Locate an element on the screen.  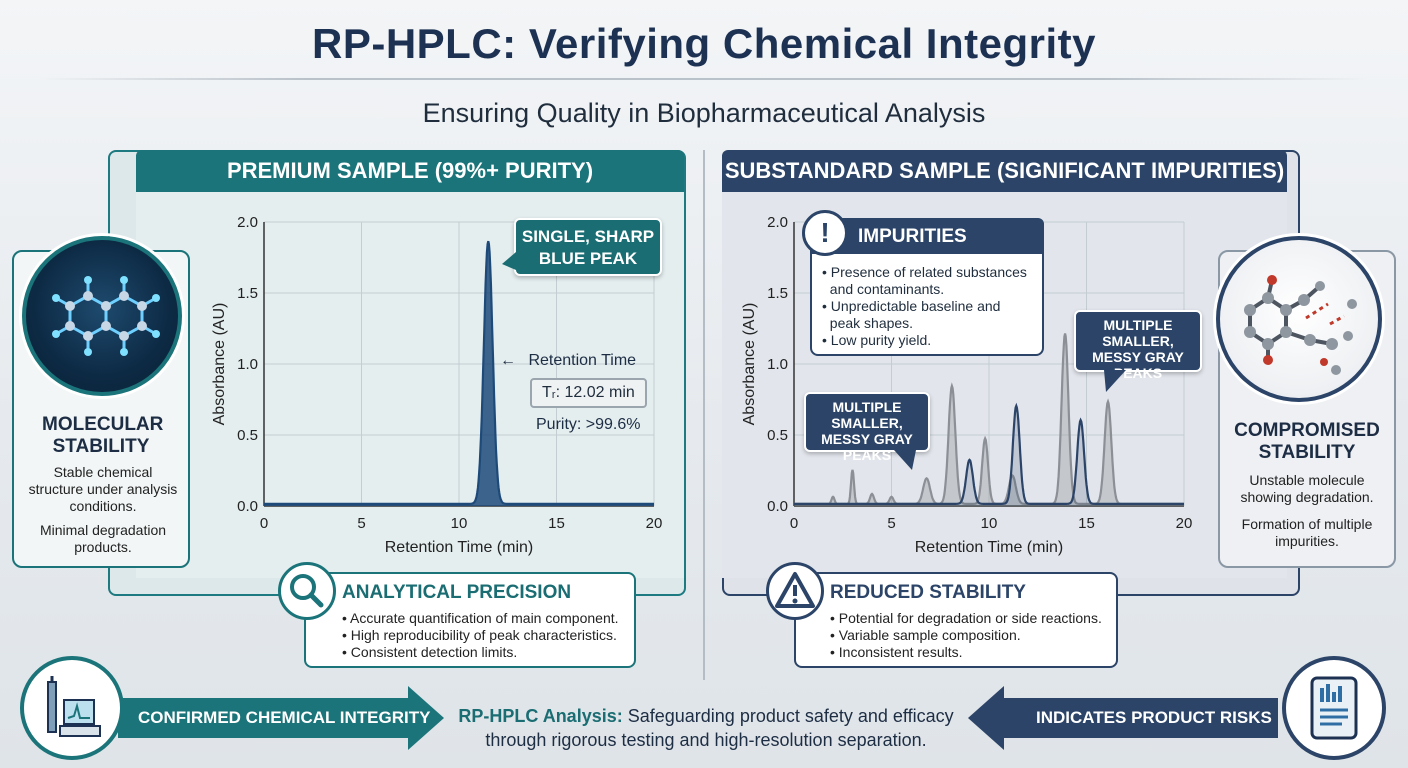
confirmed-integrity-arrow is located at coordinates (281, 718).